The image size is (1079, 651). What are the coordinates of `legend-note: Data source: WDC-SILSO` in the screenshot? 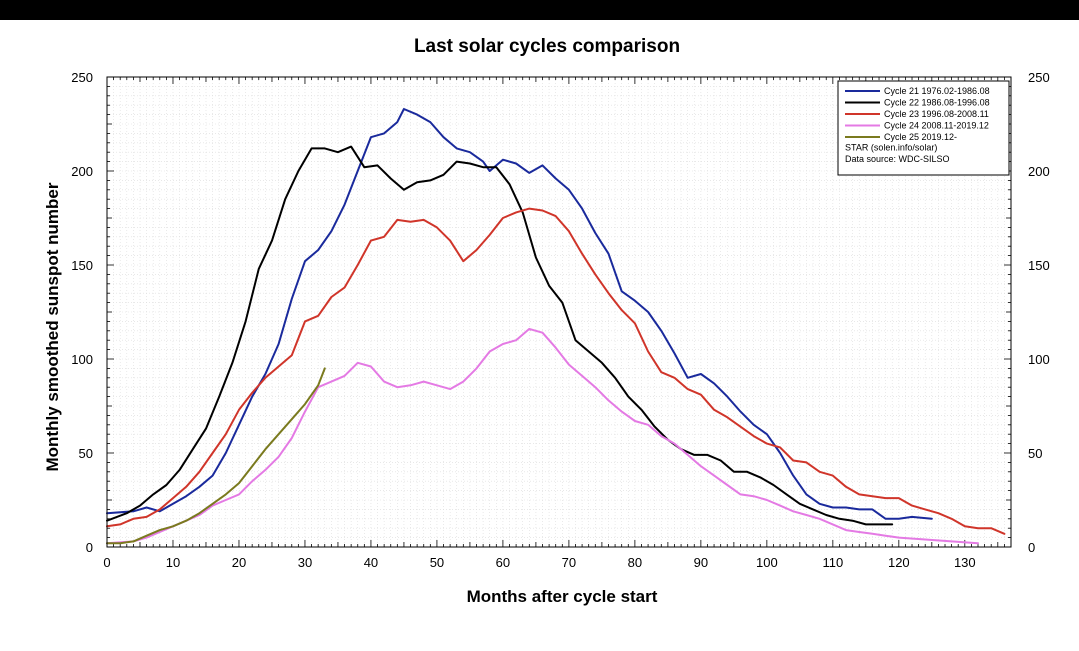 It's located at (897, 159).